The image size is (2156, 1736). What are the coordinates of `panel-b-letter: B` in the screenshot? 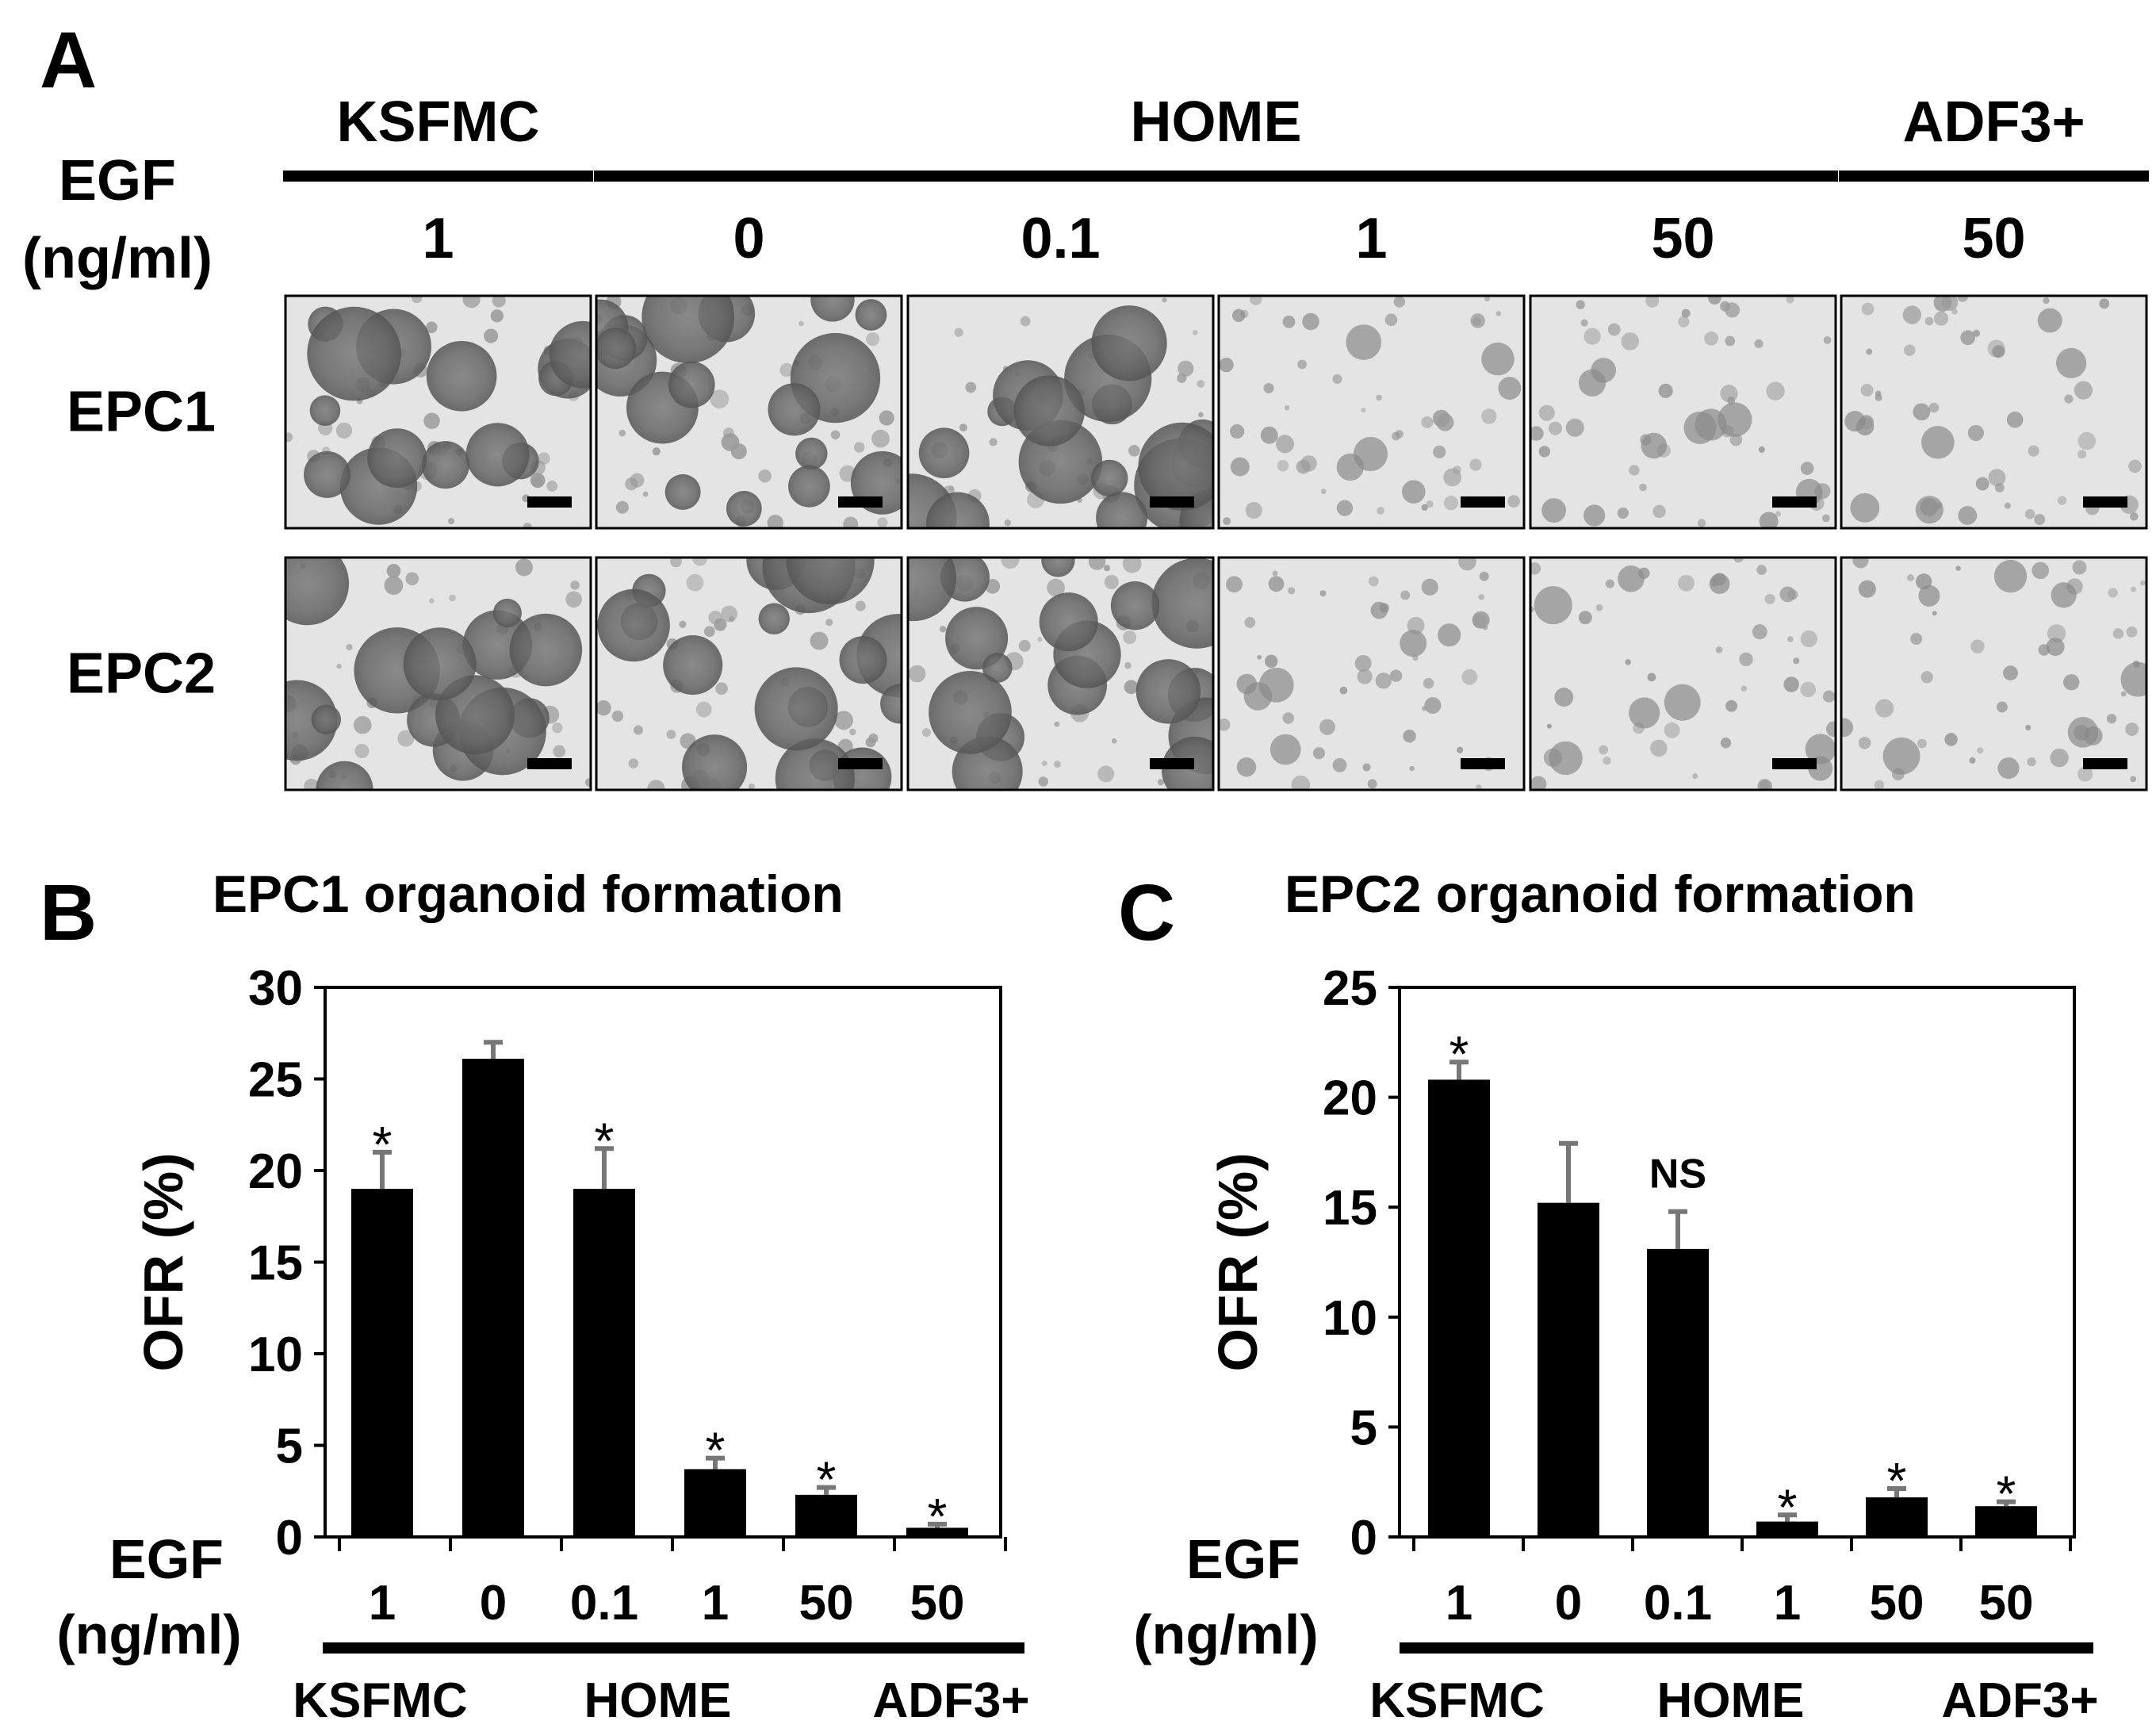 It's located at (68, 913).